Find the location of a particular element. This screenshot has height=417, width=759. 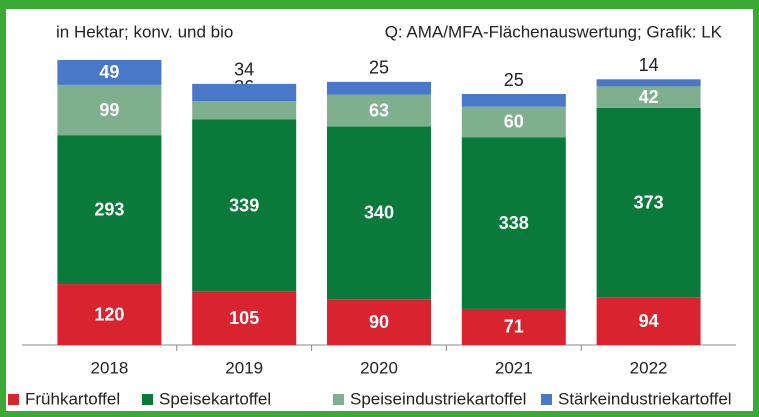

x-tick-label: 2020 is located at coordinates (379, 367).